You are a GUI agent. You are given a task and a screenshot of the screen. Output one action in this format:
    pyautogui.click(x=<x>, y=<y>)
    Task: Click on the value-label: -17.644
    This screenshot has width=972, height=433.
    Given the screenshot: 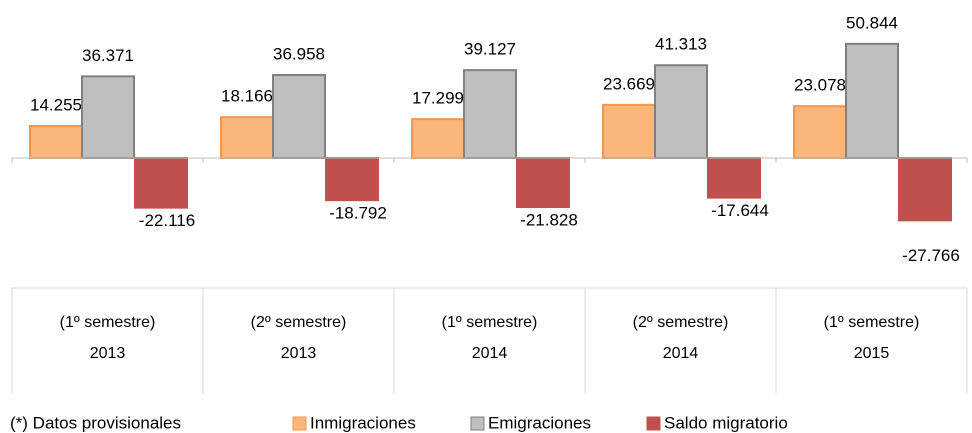 What is the action you would take?
    pyautogui.click(x=740, y=210)
    